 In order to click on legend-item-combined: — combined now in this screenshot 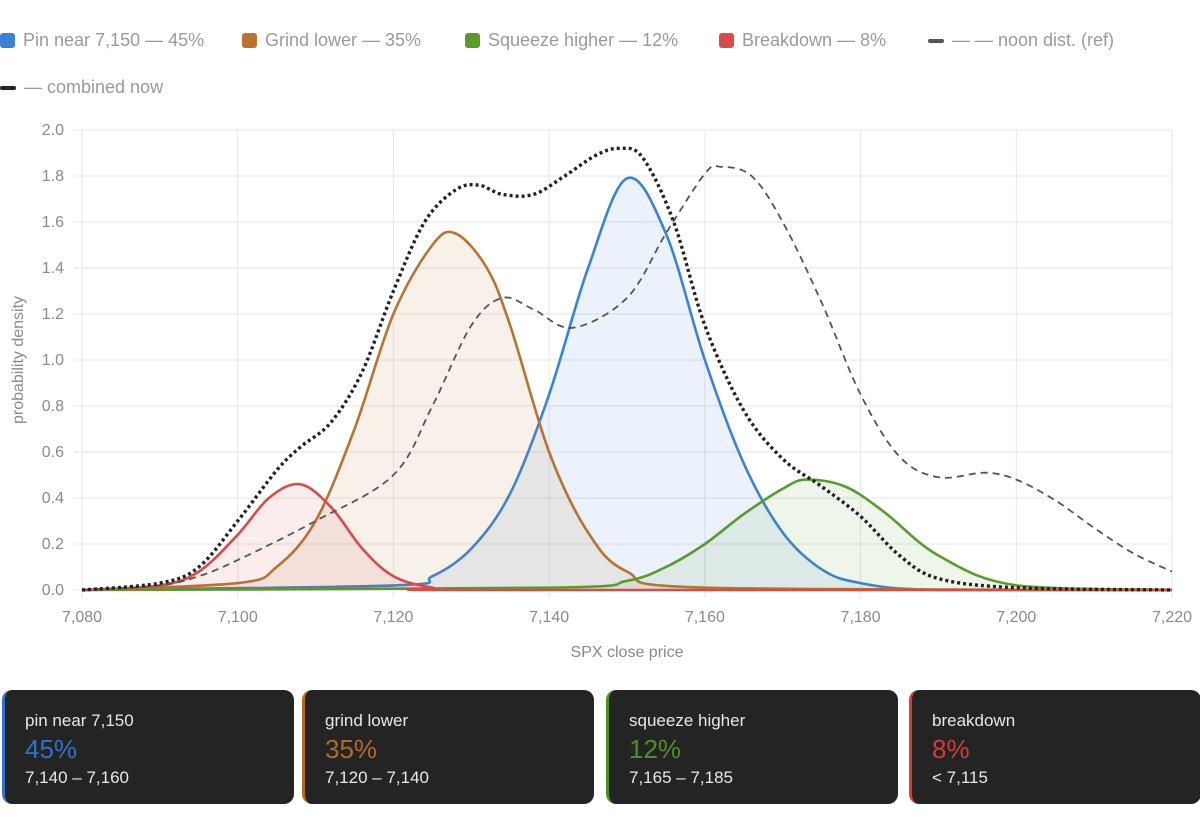, I will do `click(81, 87)`.